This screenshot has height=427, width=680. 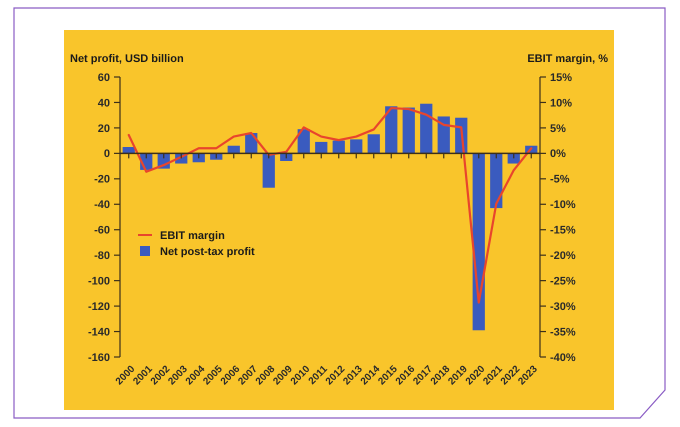 I want to click on y-tick-label: -80, so click(x=102, y=256).